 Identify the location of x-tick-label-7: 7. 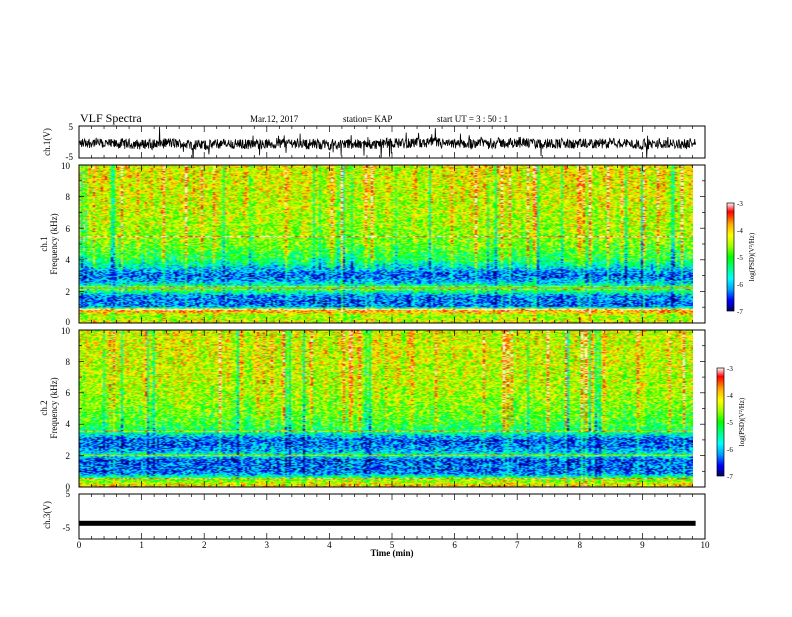
(517, 545).